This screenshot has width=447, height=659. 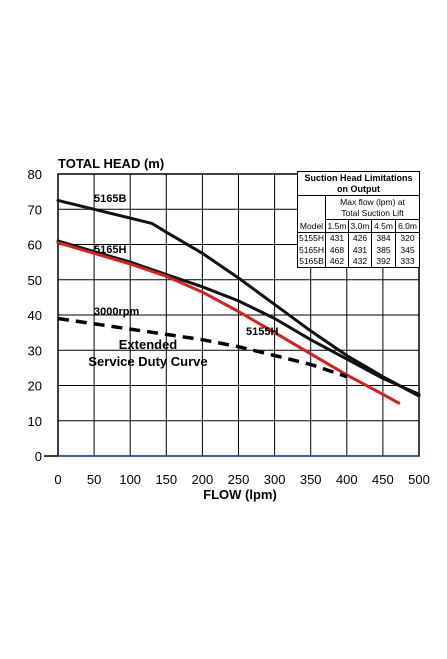 What do you see at coordinates (240, 494) in the screenshot?
I see `x-axis-title: FLOW (lpm)` at bounding box center [240, 494].